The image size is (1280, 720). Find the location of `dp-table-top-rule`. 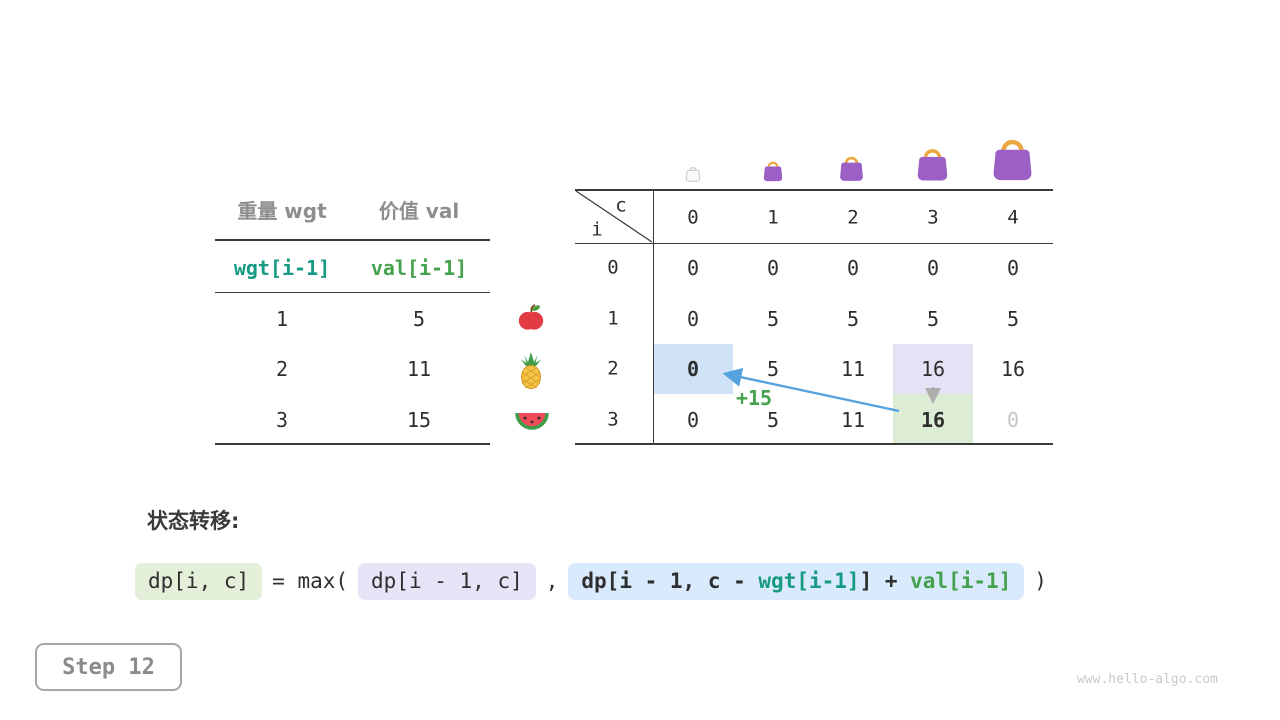

dp-table-top-rule is located at coordinates (814, 190).